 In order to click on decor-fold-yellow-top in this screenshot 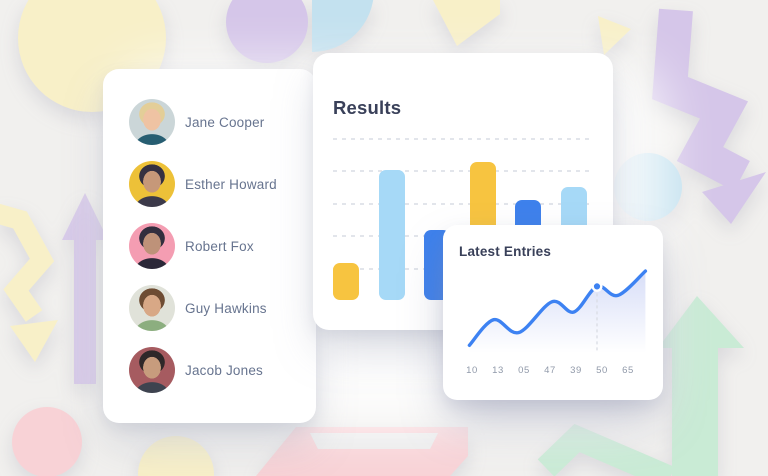, I will do `click(466, 23)`.